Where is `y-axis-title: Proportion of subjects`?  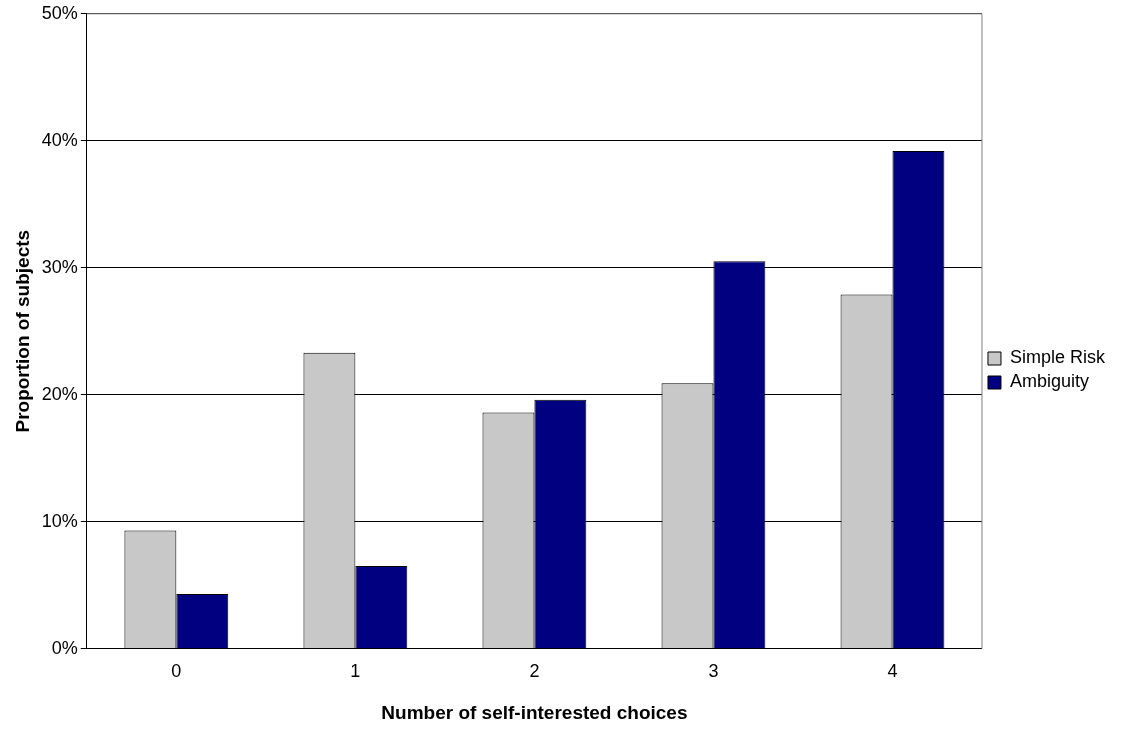 y-axis-title: Proportion of subjects is located at coordinates (22, 331).